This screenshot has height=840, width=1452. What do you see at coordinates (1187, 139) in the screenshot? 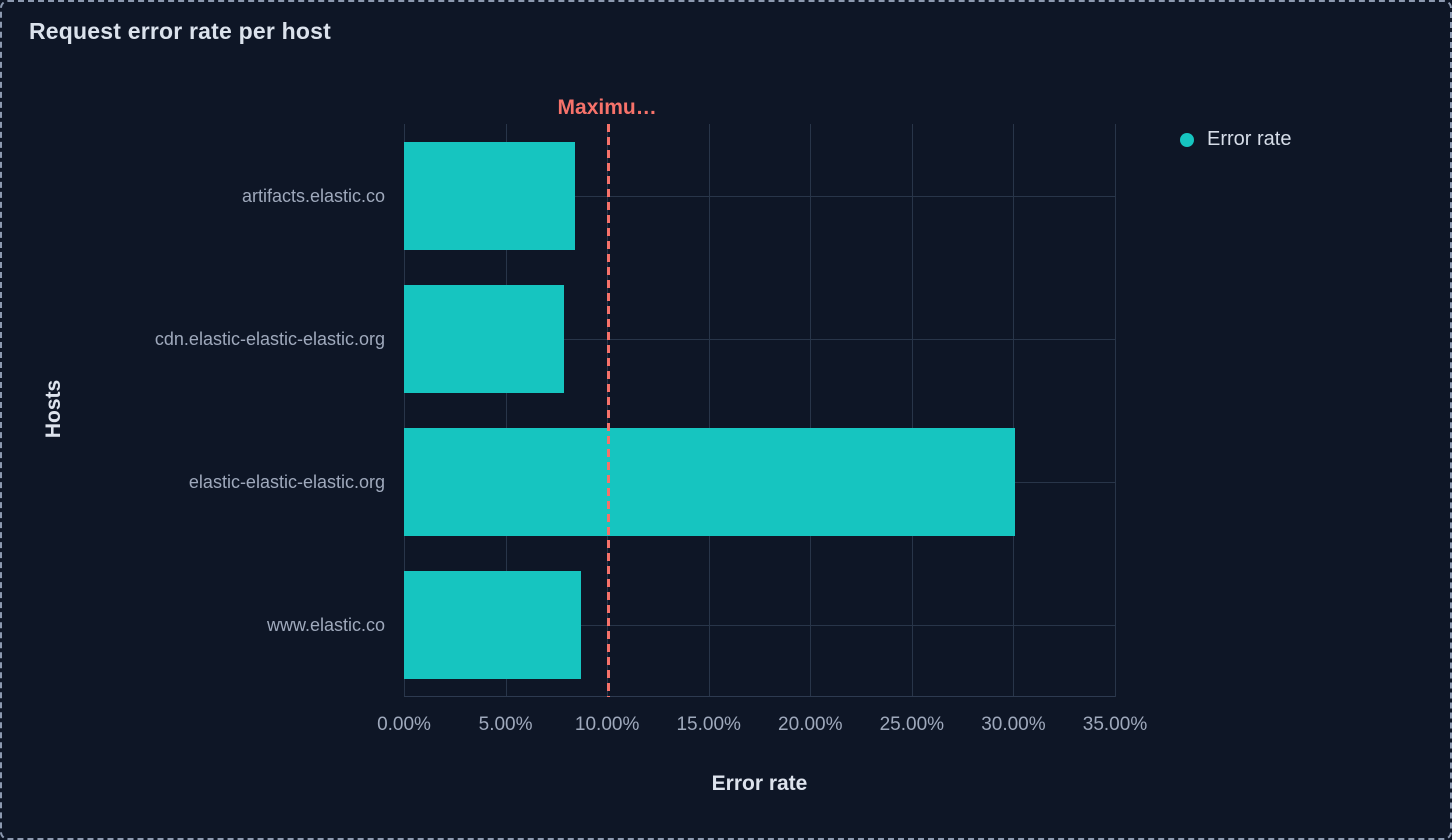
I see `legend-color-dot-icon` at bounding box center [1187, 139].